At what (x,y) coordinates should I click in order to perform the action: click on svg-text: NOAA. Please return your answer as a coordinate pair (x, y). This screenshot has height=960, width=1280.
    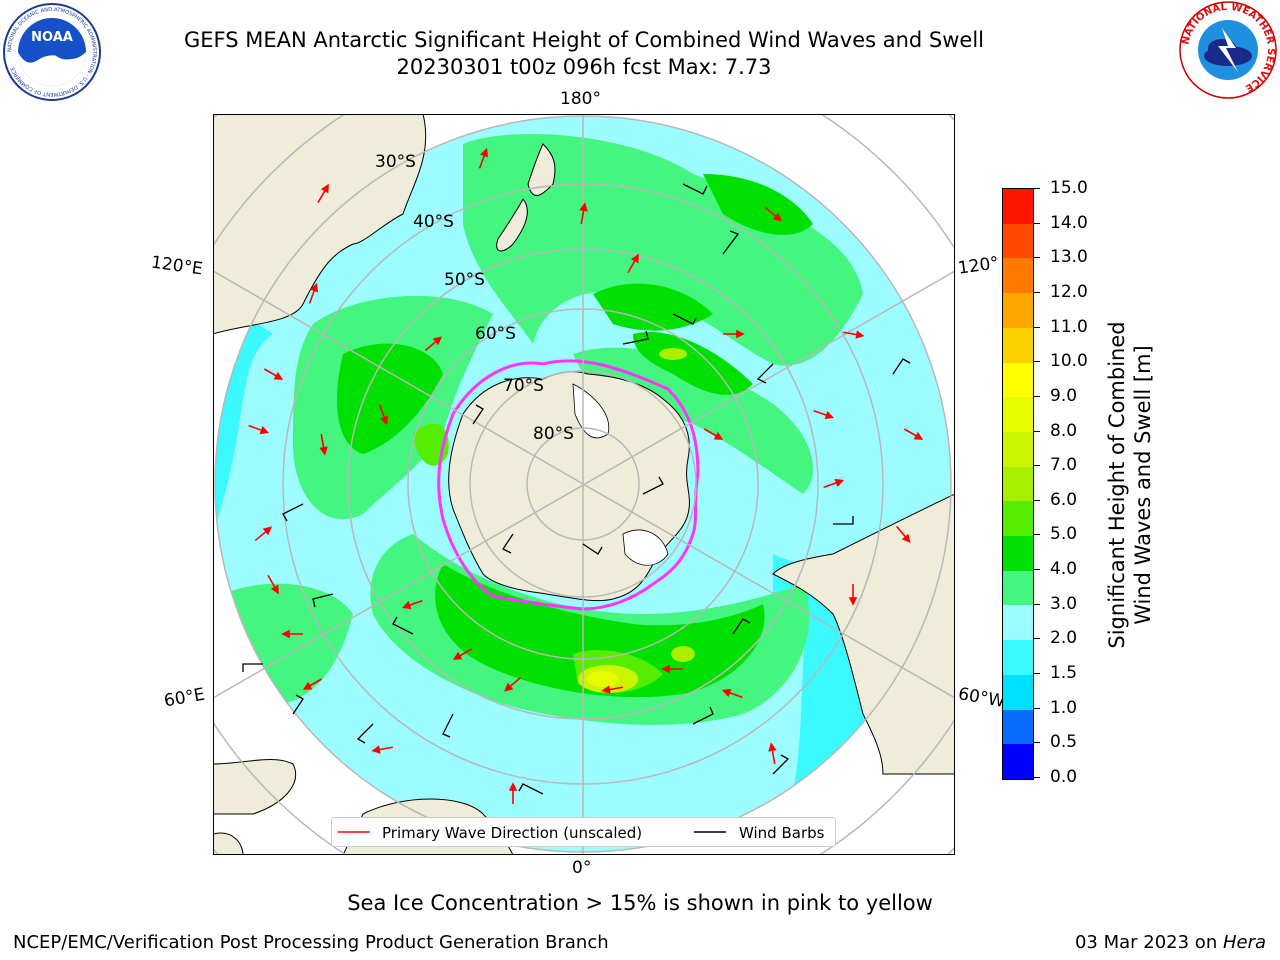
    Looking at the image, I should click on (52, 37).